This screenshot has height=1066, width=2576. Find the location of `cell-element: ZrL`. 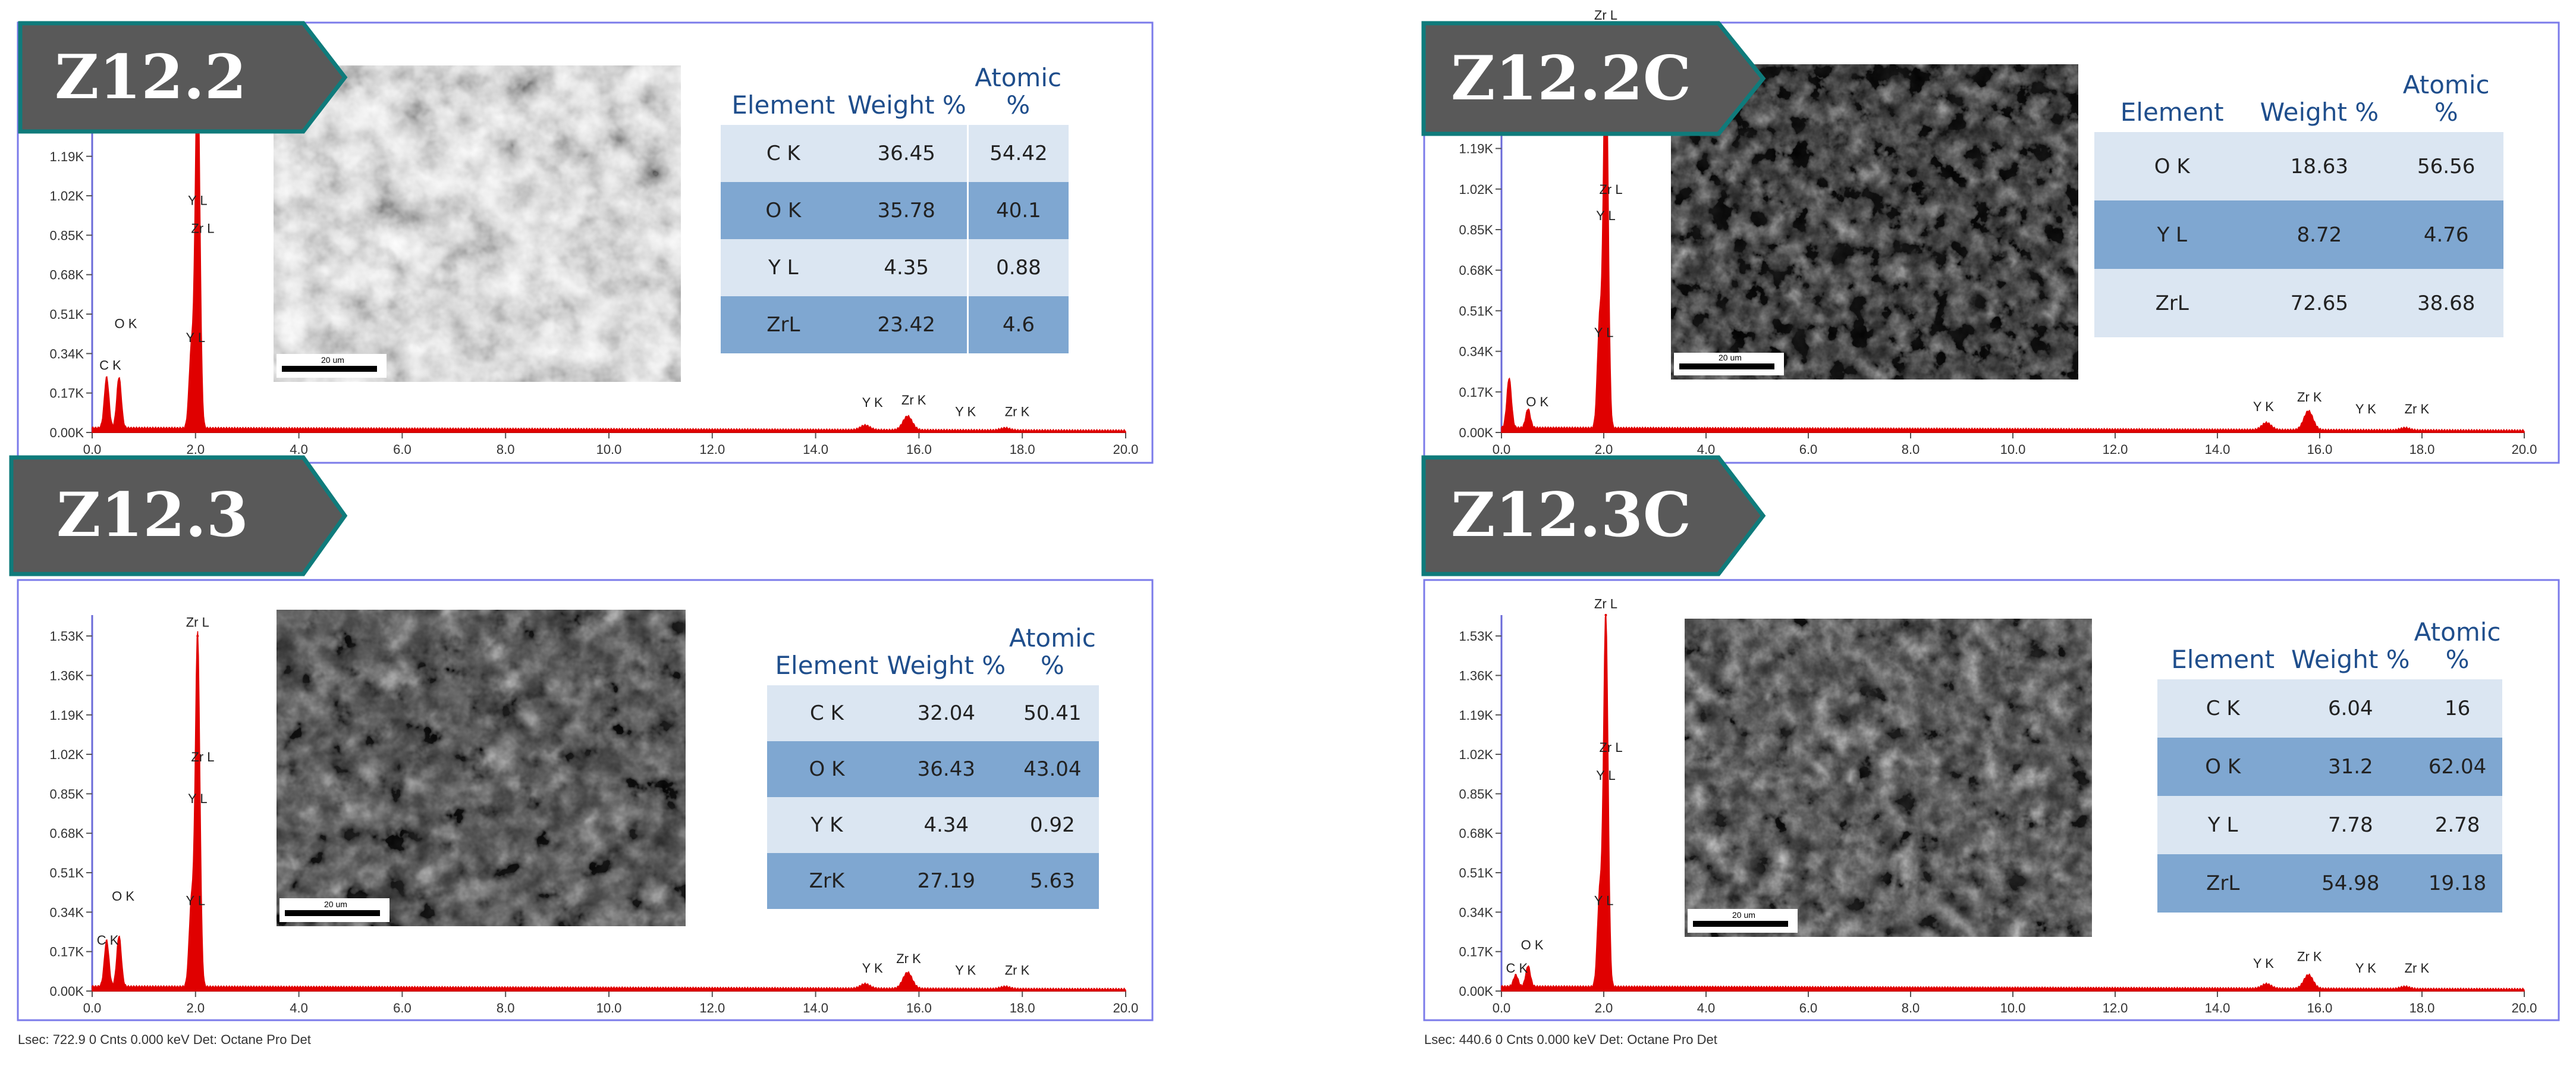

cell-element: ZrL is located at coordinates (2223, 883).